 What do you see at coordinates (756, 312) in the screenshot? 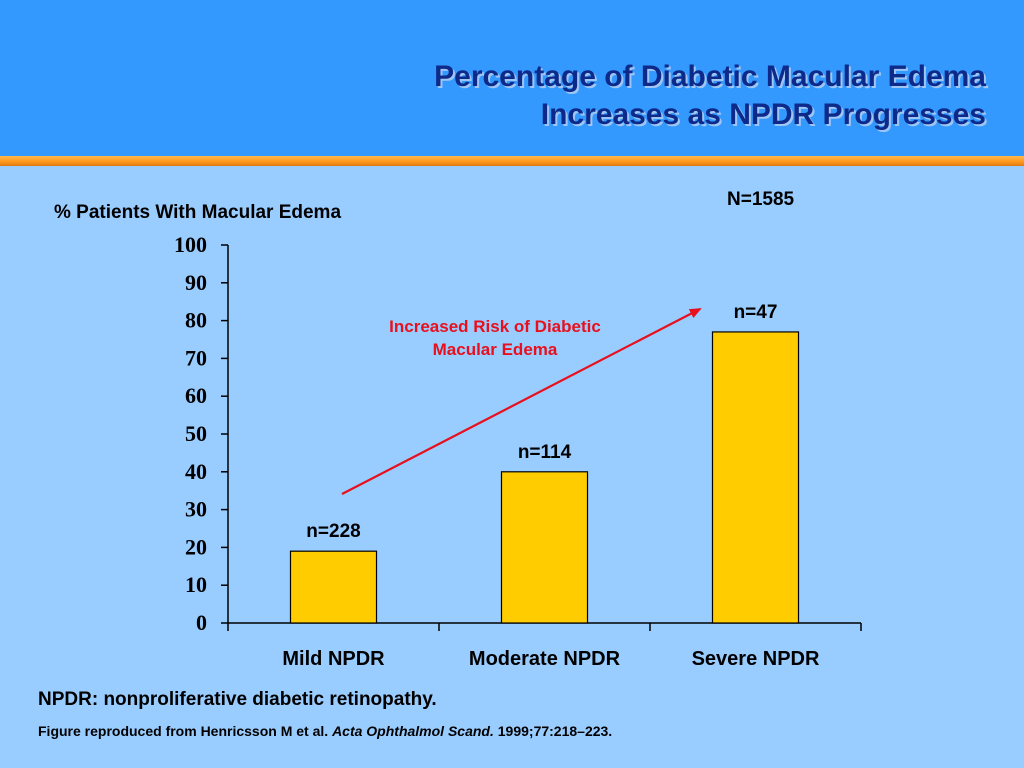
I see `bar-label-2: n=47` at bounding box center [756, 312].